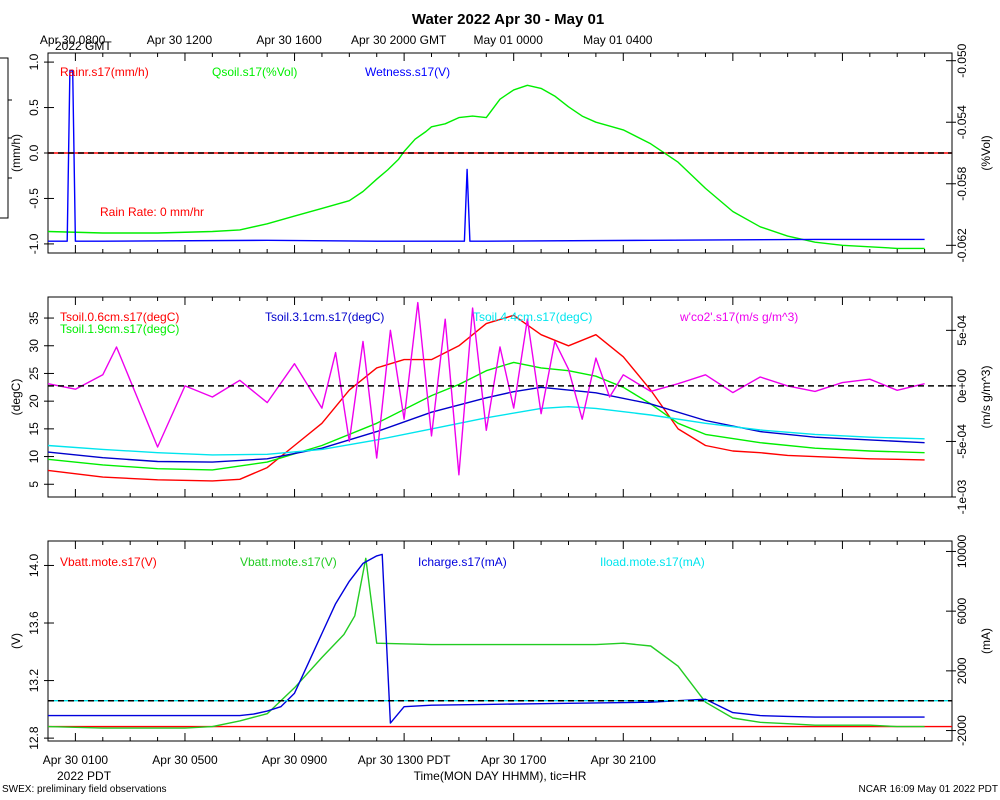  I want to click on top-tick-label: May 01 0400, so click(618, 40).